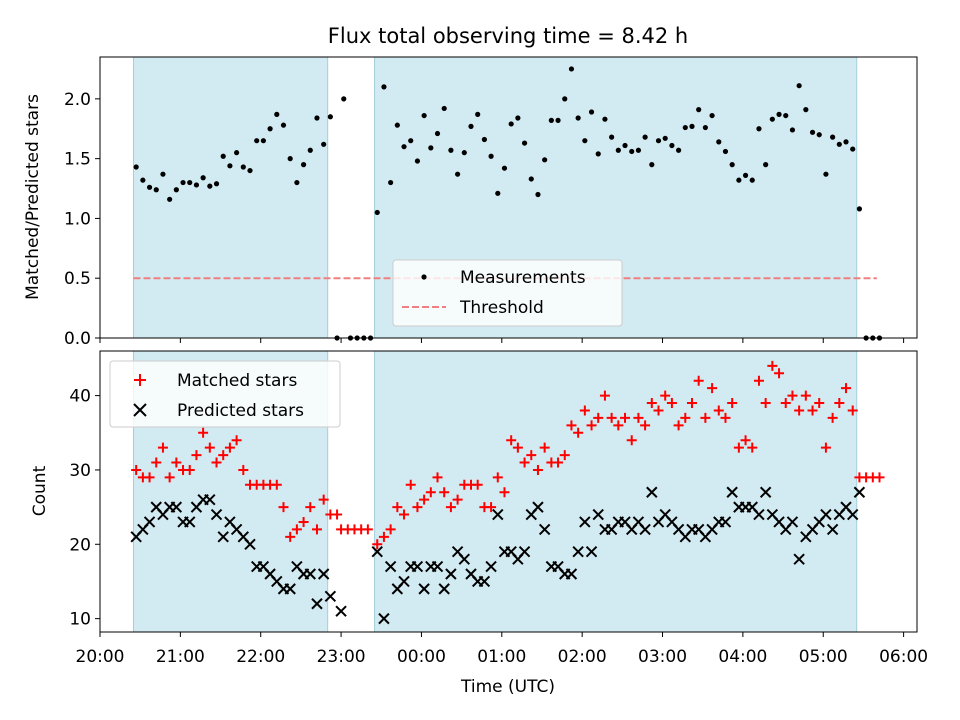 This screenshot has width=960, height=720. What do you see at coordinates (523, 278) in the screenshot?
I see `legend-label-measurements: Measurements` at bounding box center [523, 278].